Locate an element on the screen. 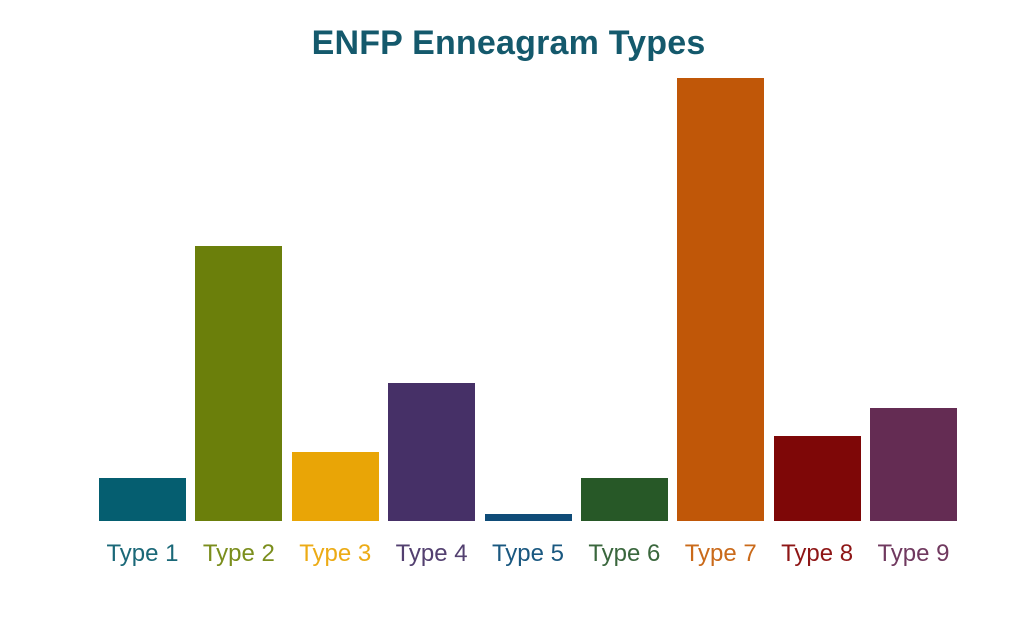 This screenshot has height=630, width=1017. x-label-type-5: Type 5 is located at coordinates (528, 553).